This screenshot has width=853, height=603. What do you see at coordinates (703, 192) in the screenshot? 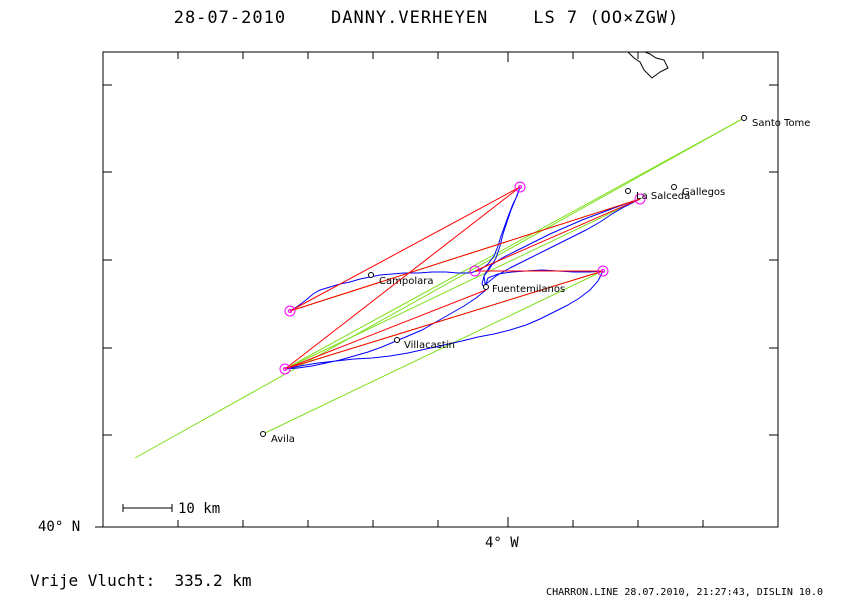
I see `place-label: Gallegos` at bounding box center [703, 192].